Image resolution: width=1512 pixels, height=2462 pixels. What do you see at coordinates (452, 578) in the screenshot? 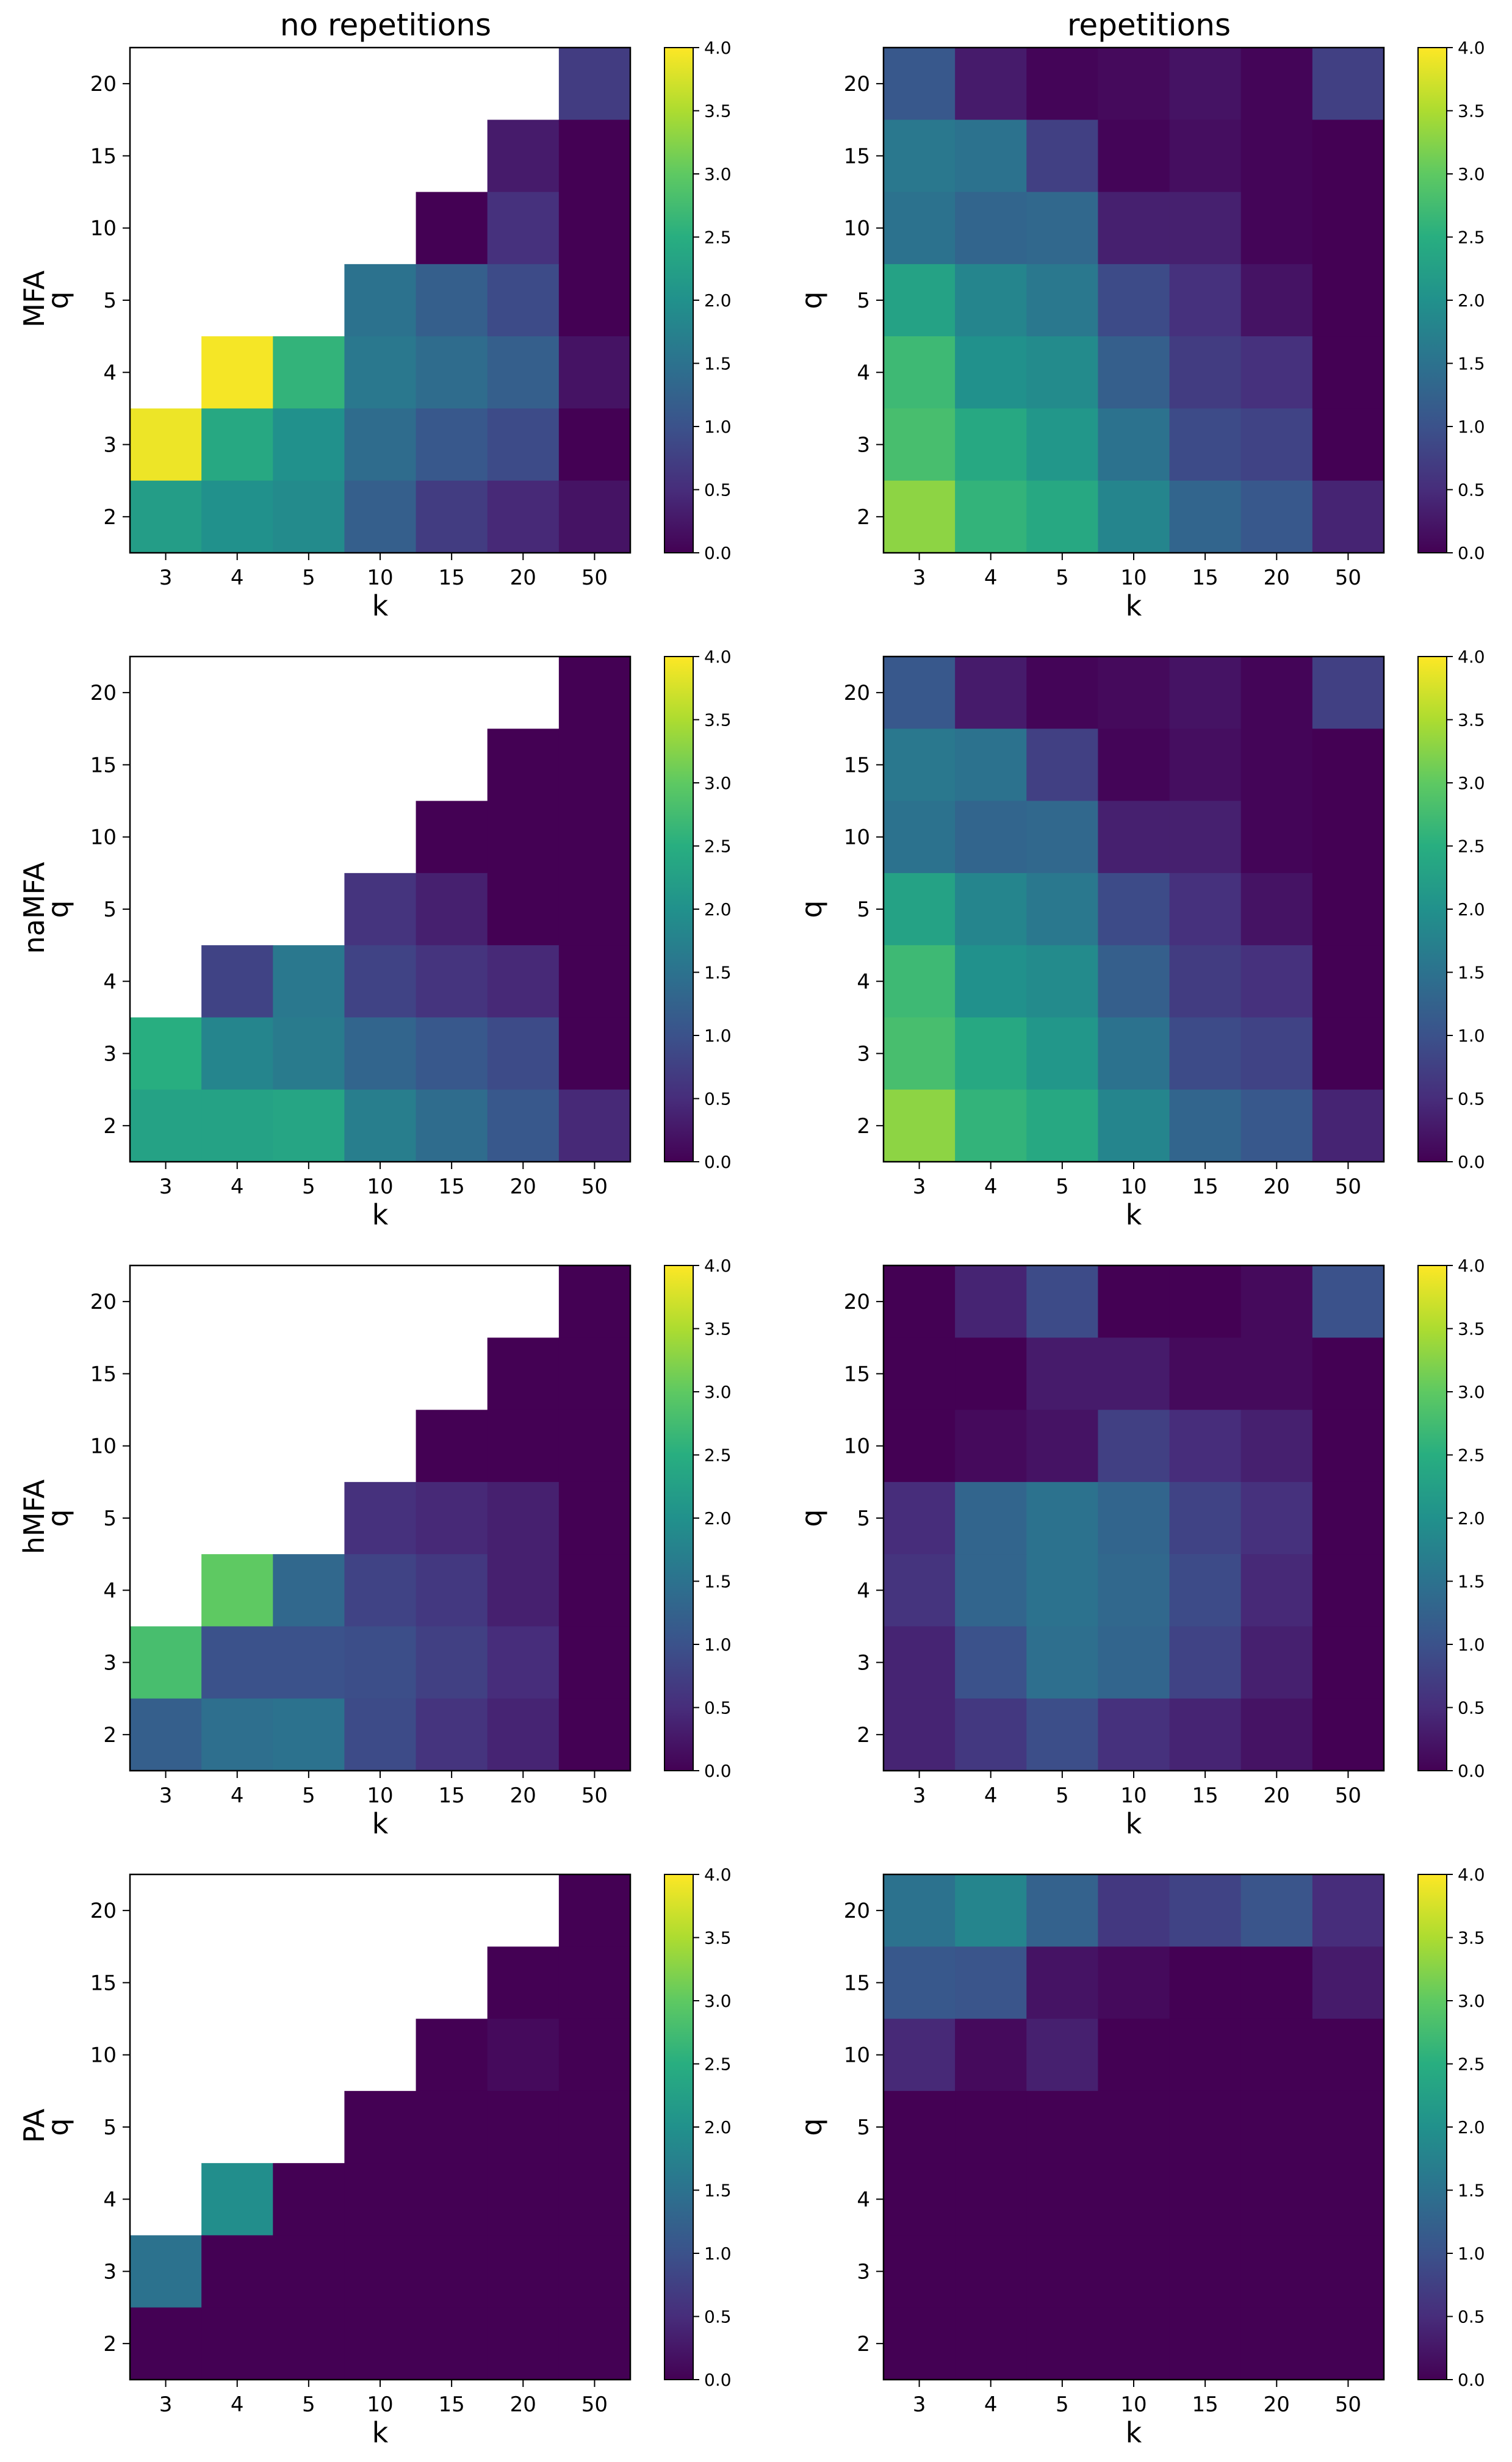
I see `x-tick-label: 15` at bounding box center [452, 578].